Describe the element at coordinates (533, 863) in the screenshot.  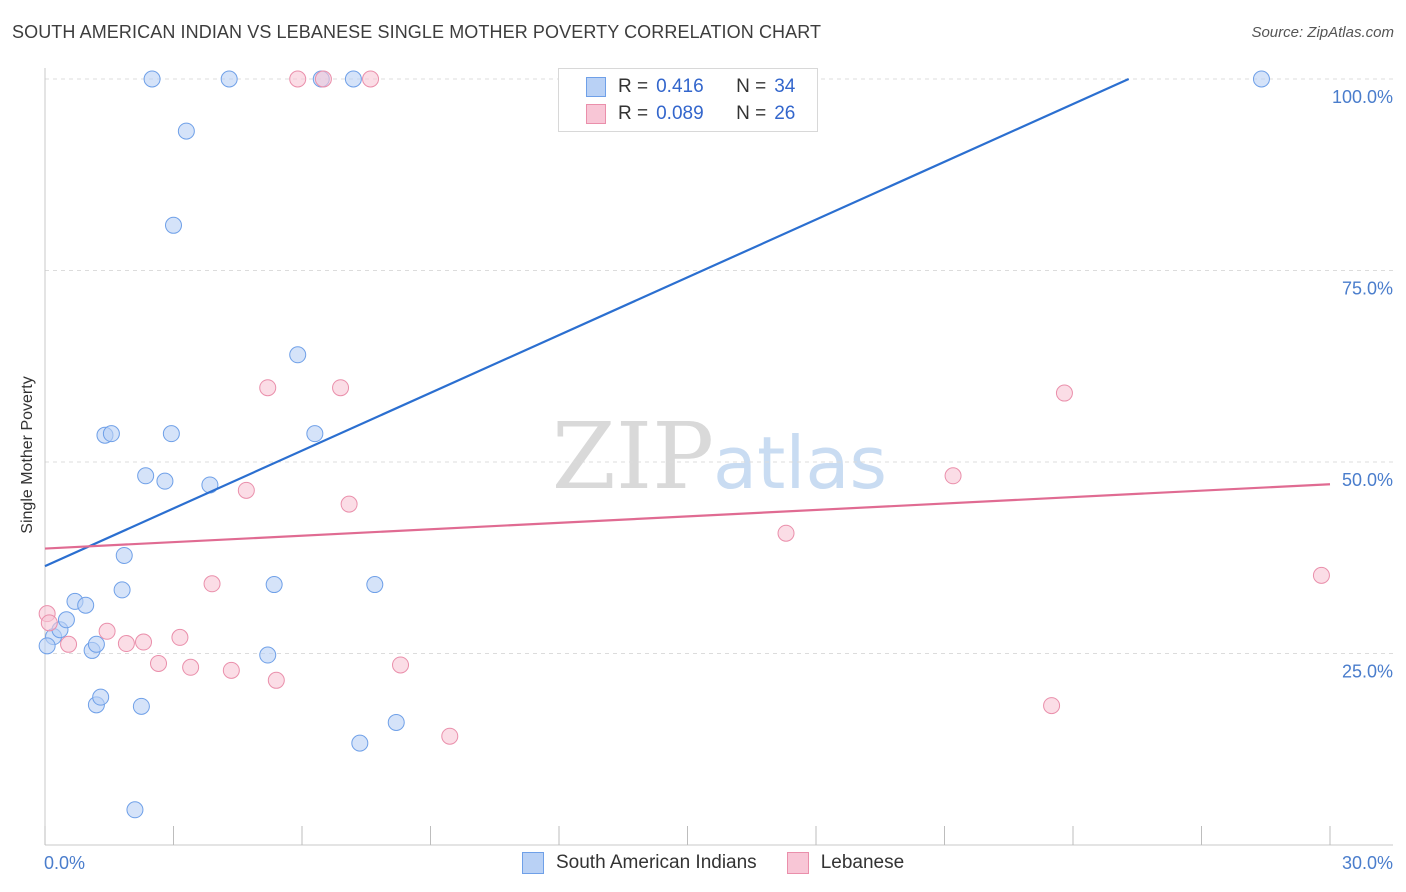
I see `series-swatch-blue` at that location.